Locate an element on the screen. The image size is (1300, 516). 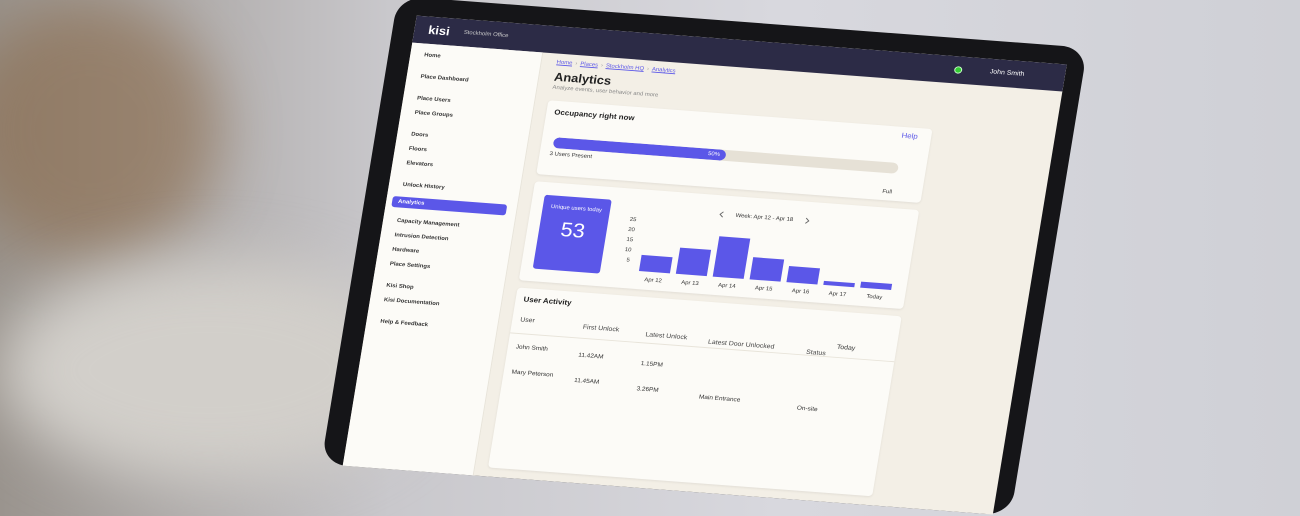
occupancy-title: Occupancy right now is located at coordinates (594, 115).